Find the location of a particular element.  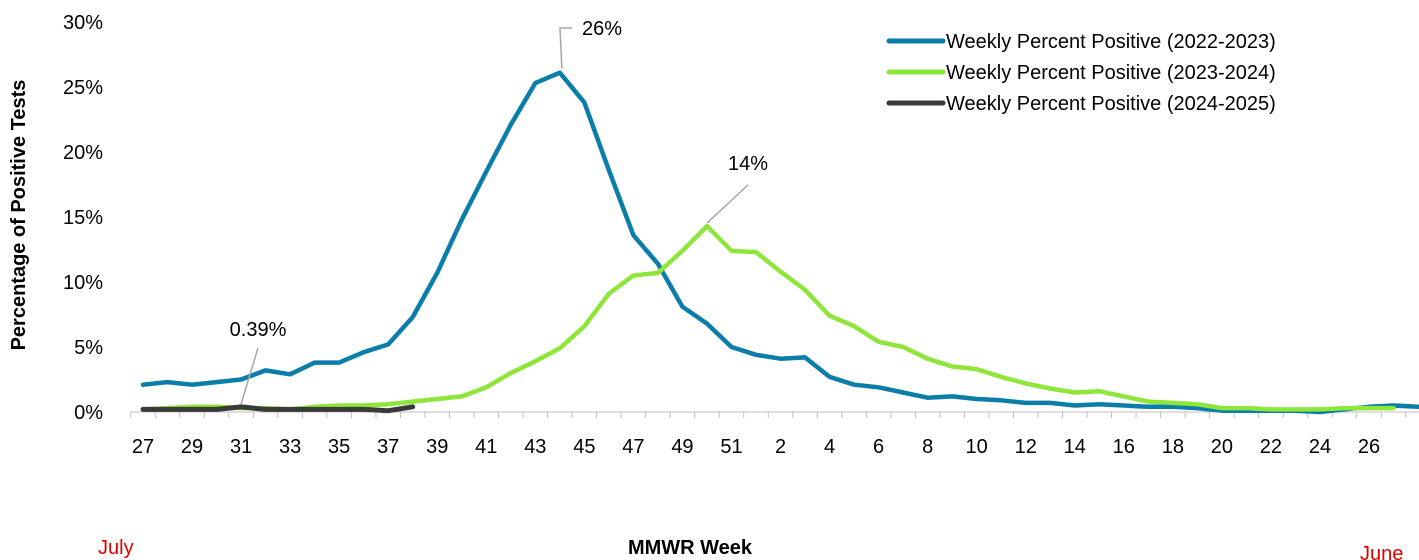

legend-label: Weekly Percent Positive (2023-2024) is located at coordinates (1111, 73).